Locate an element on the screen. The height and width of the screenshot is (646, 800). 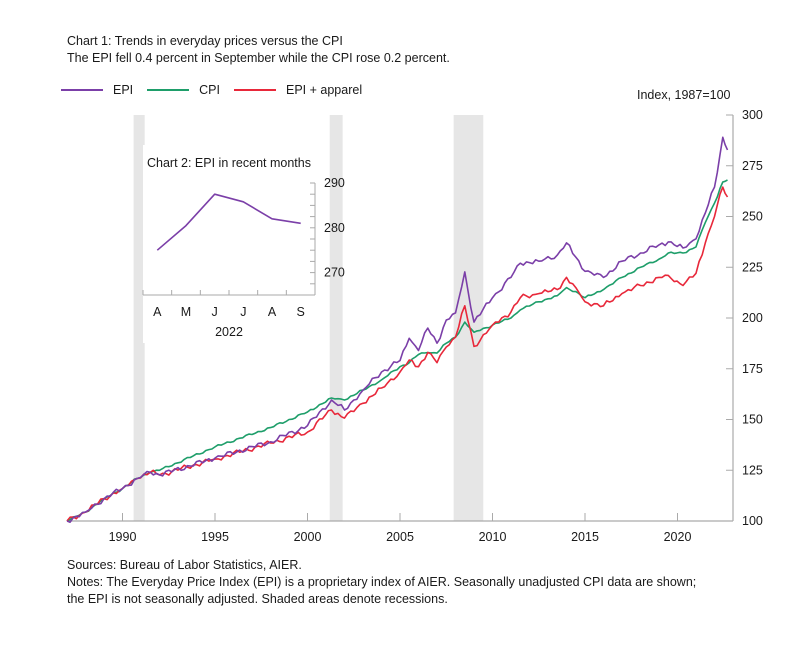
x-tick-label: 2005 is located at coordinates (400, 537).